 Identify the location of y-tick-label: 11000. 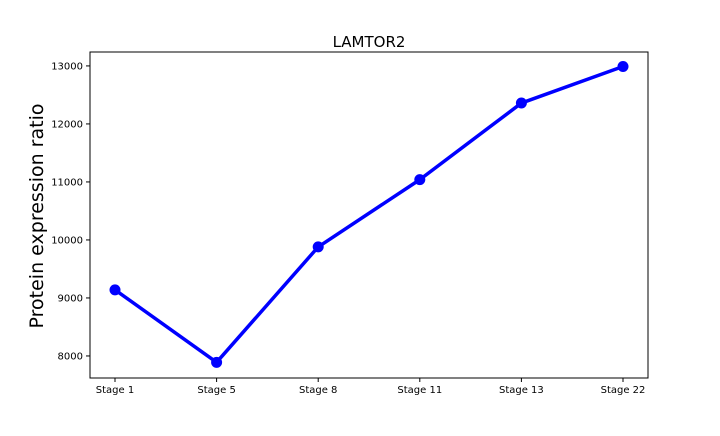
(67, 182).